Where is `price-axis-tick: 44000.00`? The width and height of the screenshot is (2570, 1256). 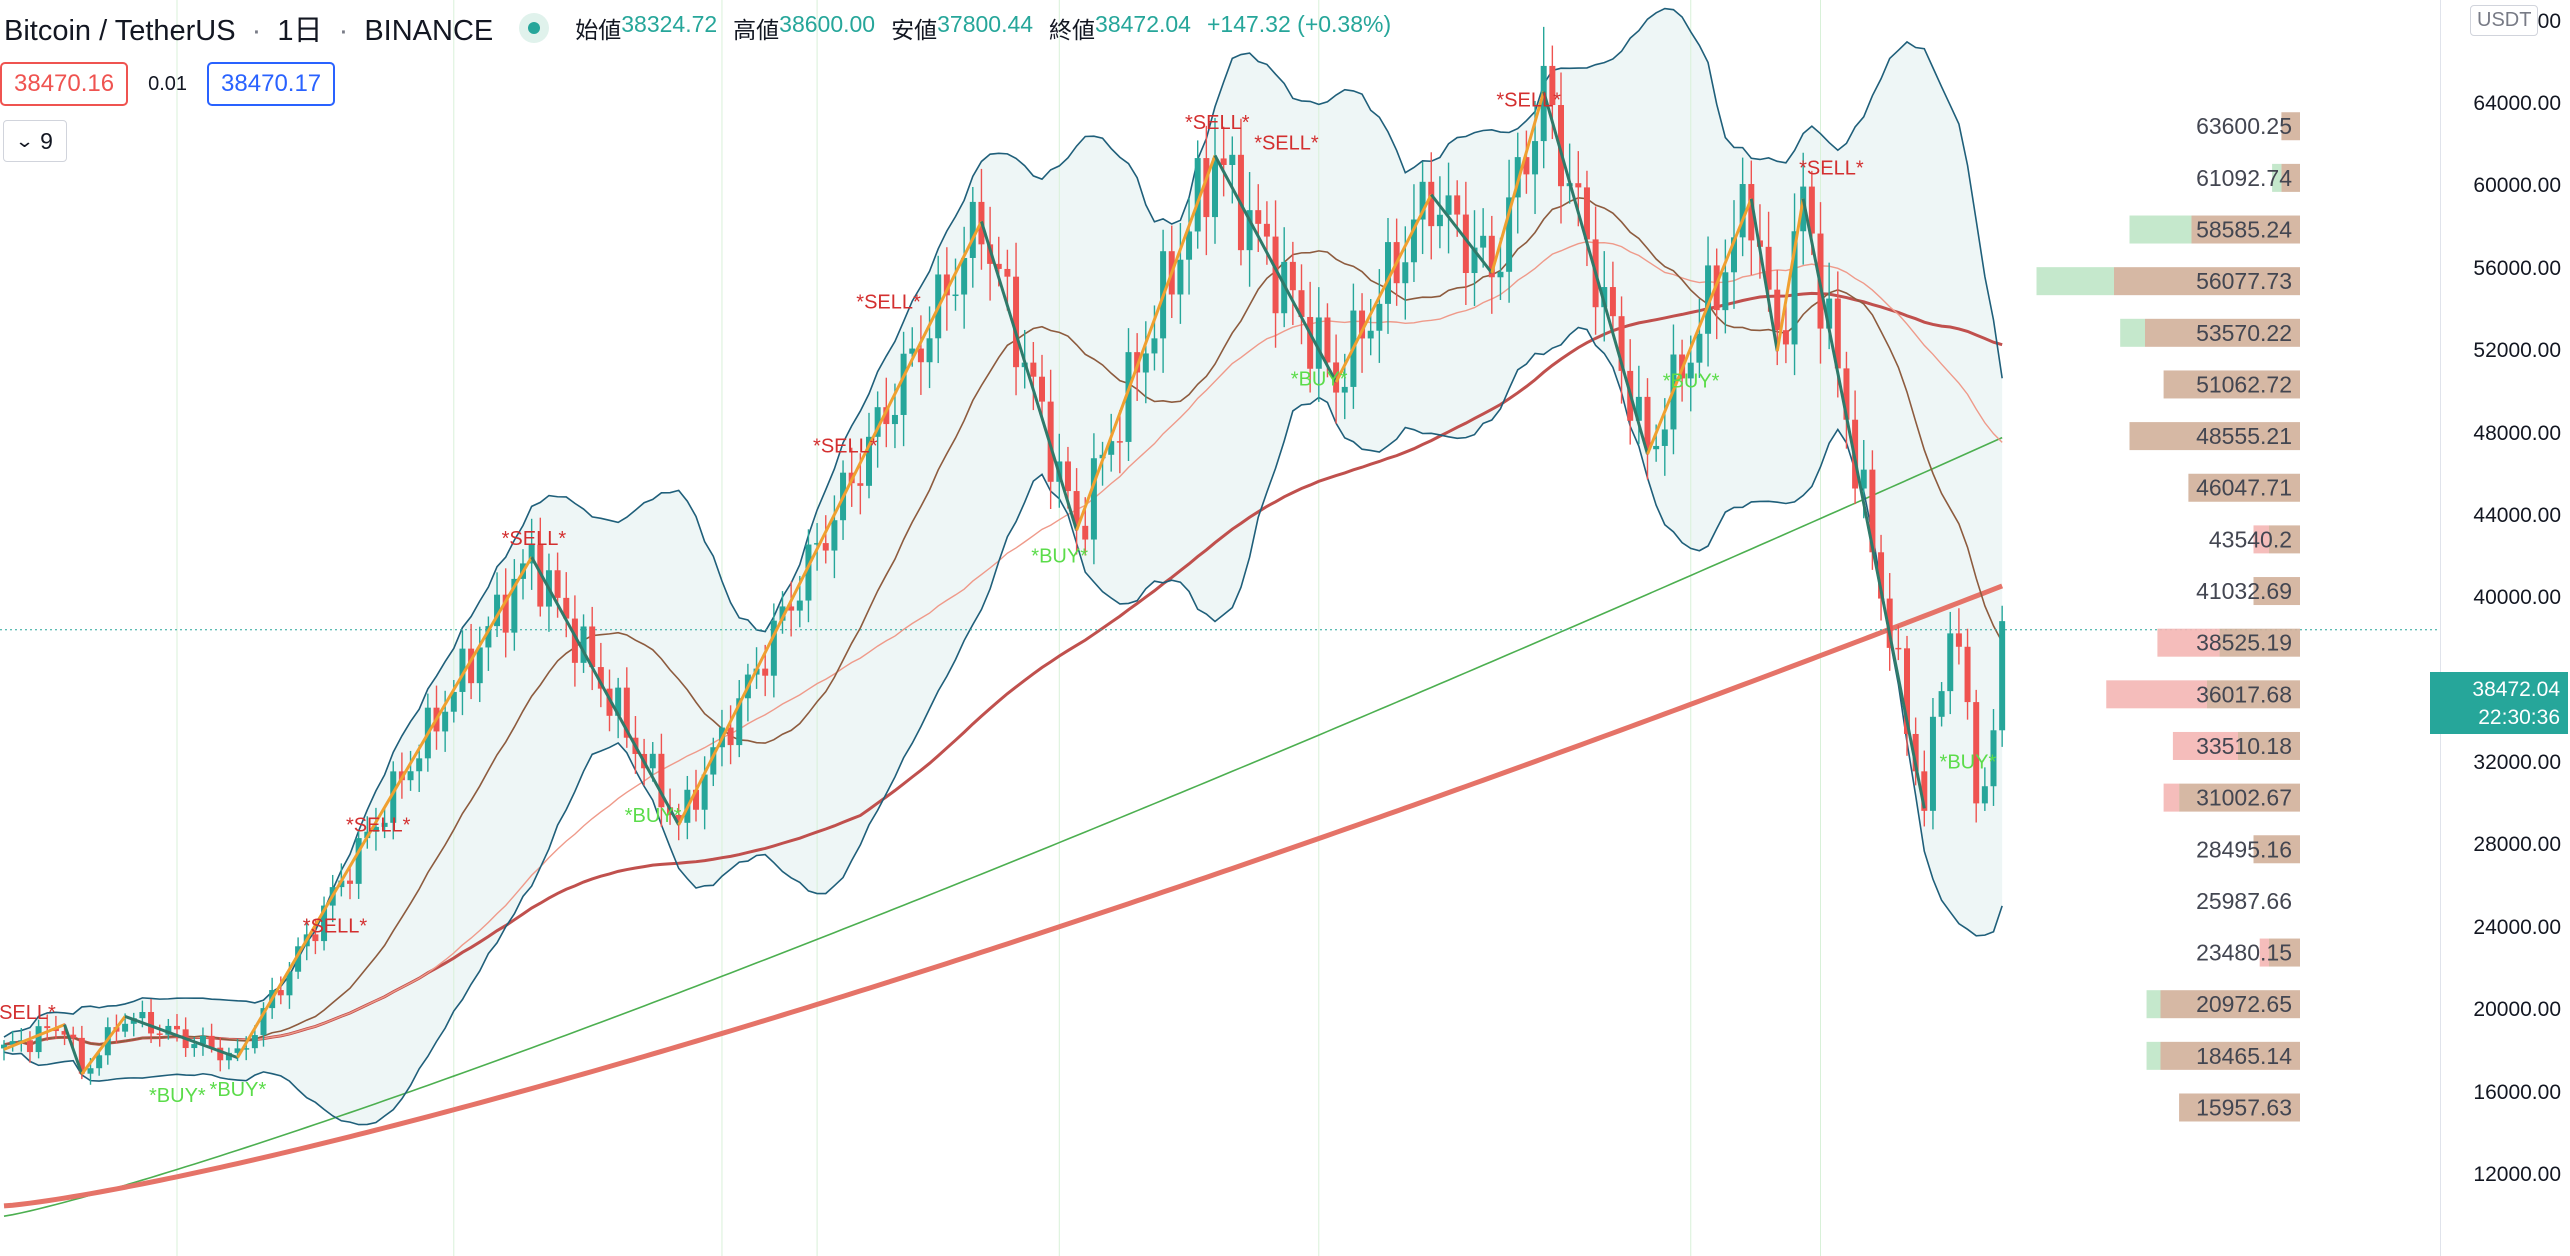
price-axis-tick: 44000.00 is located at coordinates (2517, 515).